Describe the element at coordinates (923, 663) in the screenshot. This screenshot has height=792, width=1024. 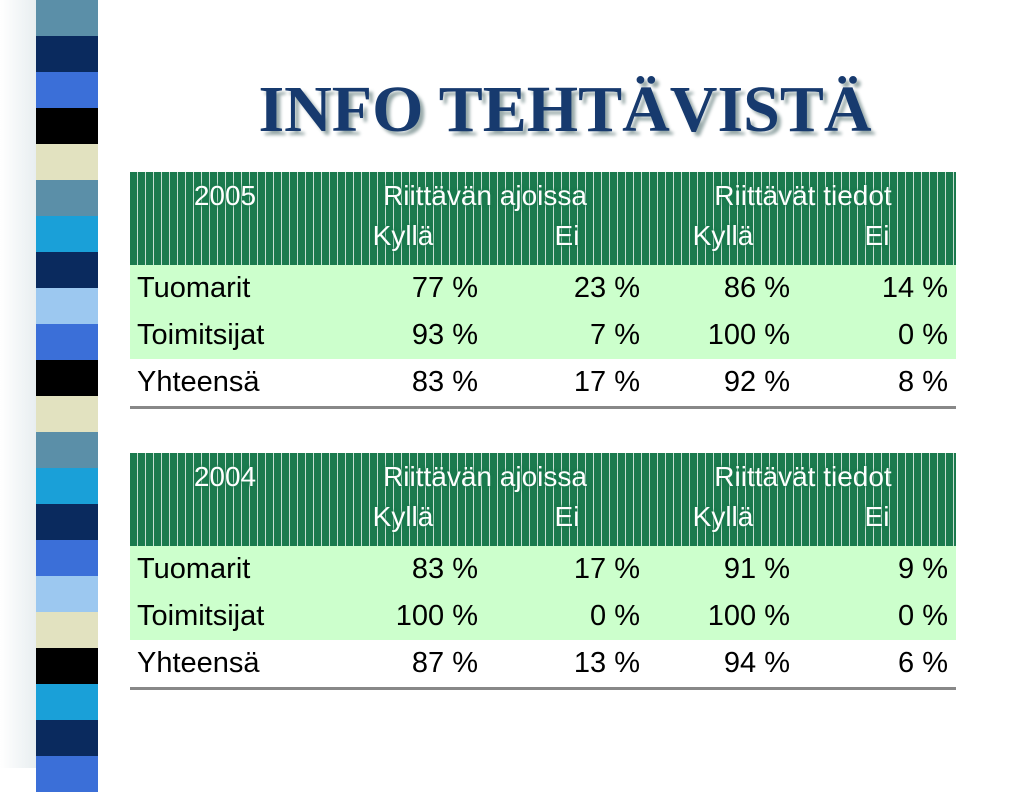
I see `cell-value: 6 %` at that location.